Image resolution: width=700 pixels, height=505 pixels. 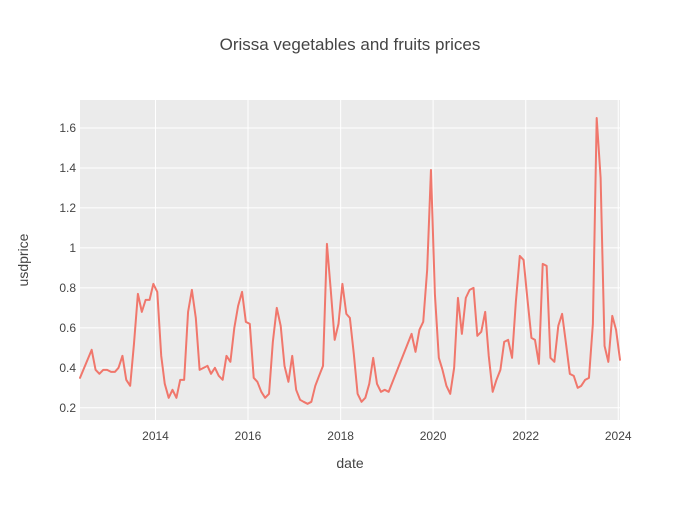 I want to click on x-tick-label: 2018, so click(x=340, y=436).